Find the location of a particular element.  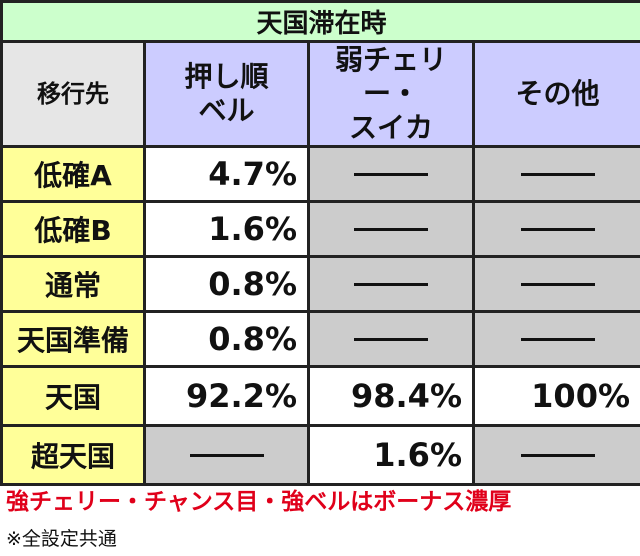

column-header: その他 is located at coordinates (555, 94).